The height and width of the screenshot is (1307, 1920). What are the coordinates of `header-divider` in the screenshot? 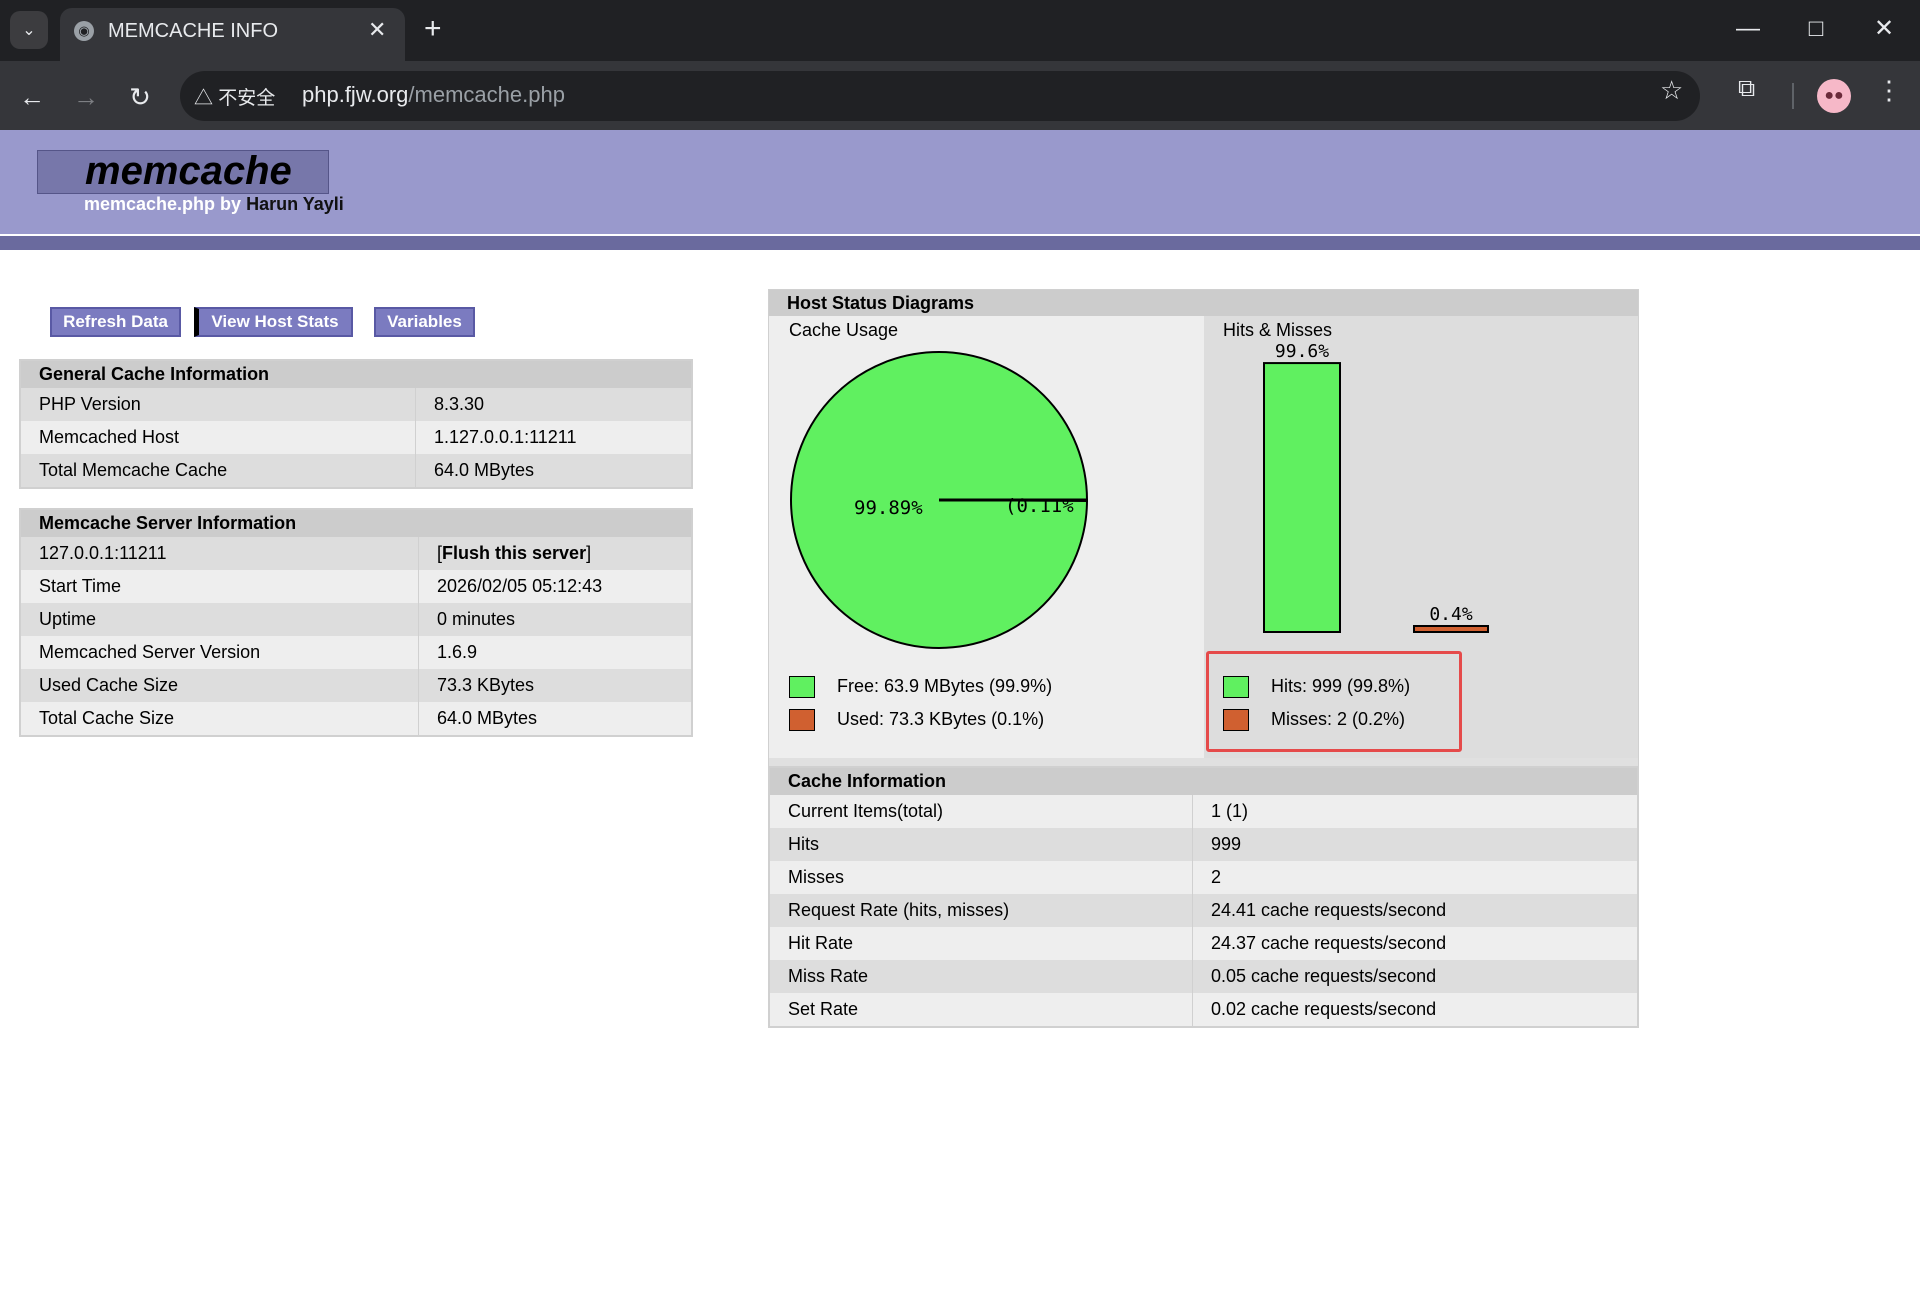 It's located at (960, 235).